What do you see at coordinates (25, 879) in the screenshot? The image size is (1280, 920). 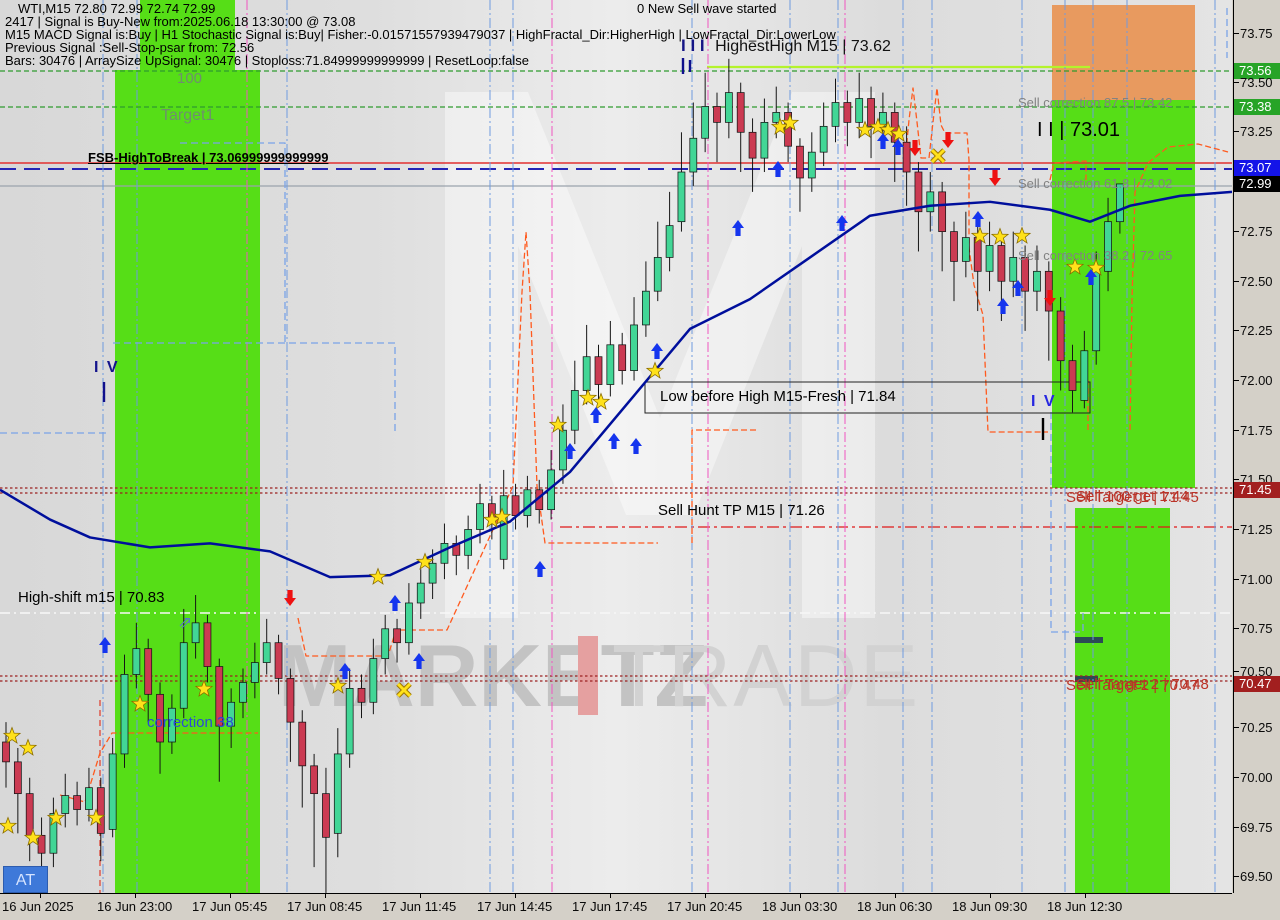 I see `autotrade-button: AT` at bounding box center [25, 879].